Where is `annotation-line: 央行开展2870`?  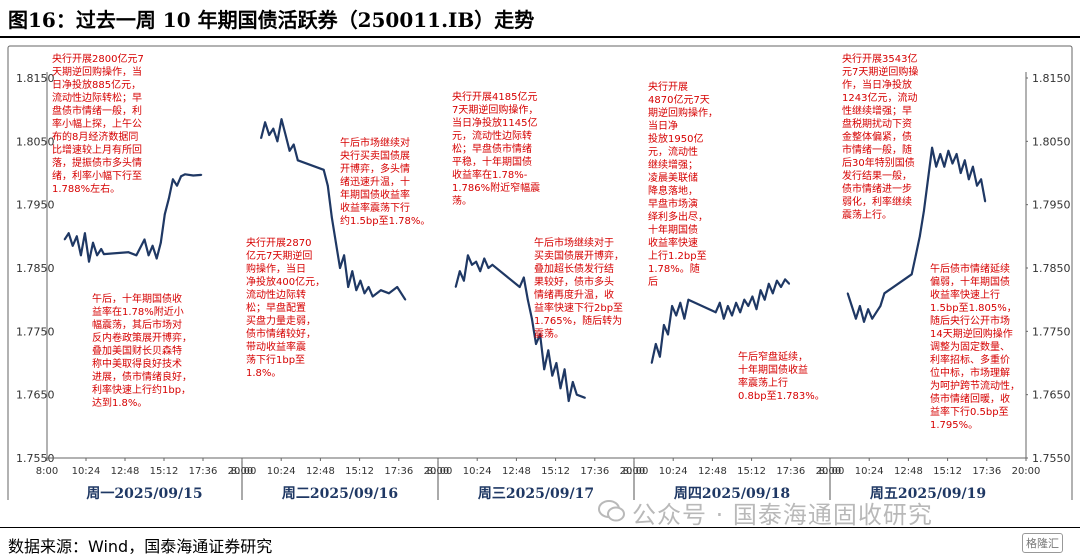 annotation-line: 央行开展2870 is located at coordinates (278, 242).